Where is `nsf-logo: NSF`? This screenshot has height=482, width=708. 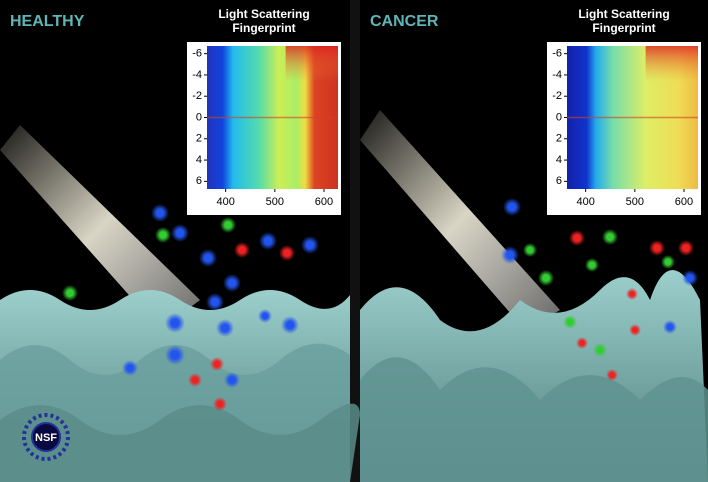
nsf-logo: NSF is located at coordinates (46, 437).